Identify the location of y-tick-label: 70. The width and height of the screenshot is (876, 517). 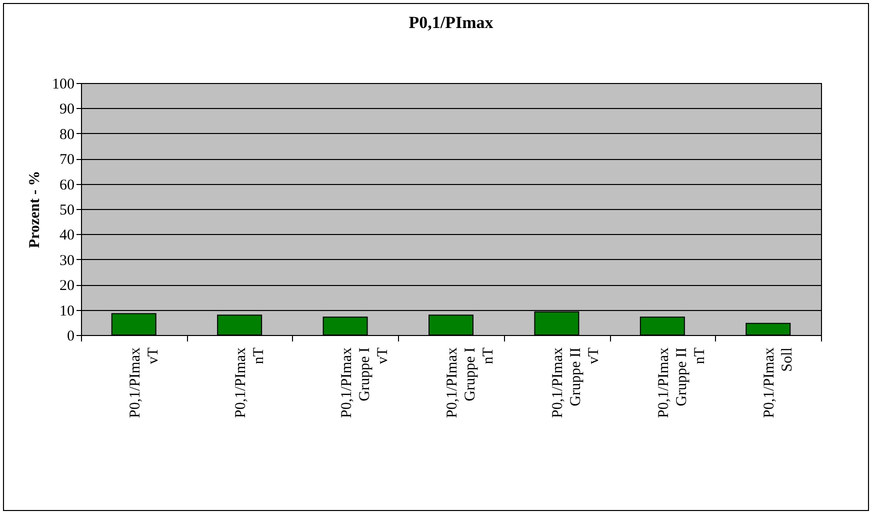
(67, 160).